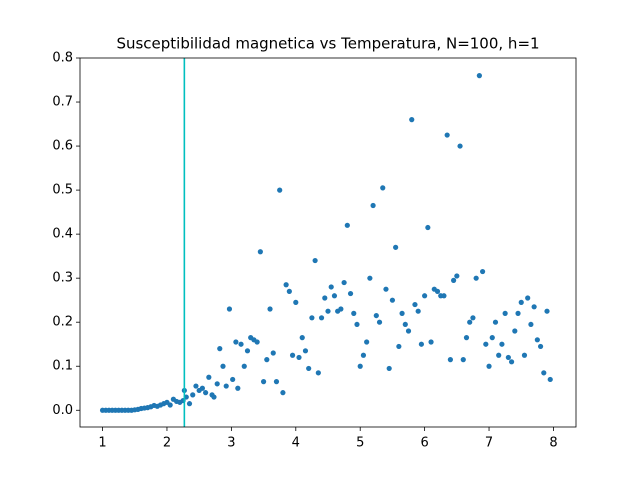 Image resolution: width=640 pixels, height=480 pixels. Describe the element at coordinates (62, 322) in the screenshot. I see `y-tick-label: 0.2` at that location.